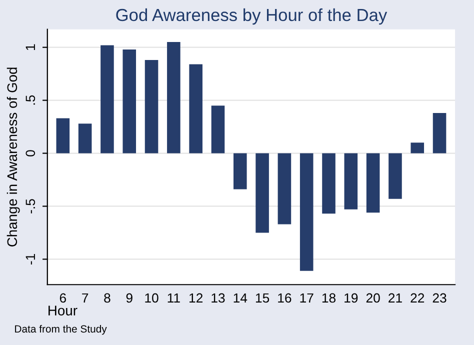 The height and width of the screenshot is (345, 474). What do you see at coordinates (263, 298) in the screenshot?
I see `x-tick-label: 15` at bounding box center [263, 298].